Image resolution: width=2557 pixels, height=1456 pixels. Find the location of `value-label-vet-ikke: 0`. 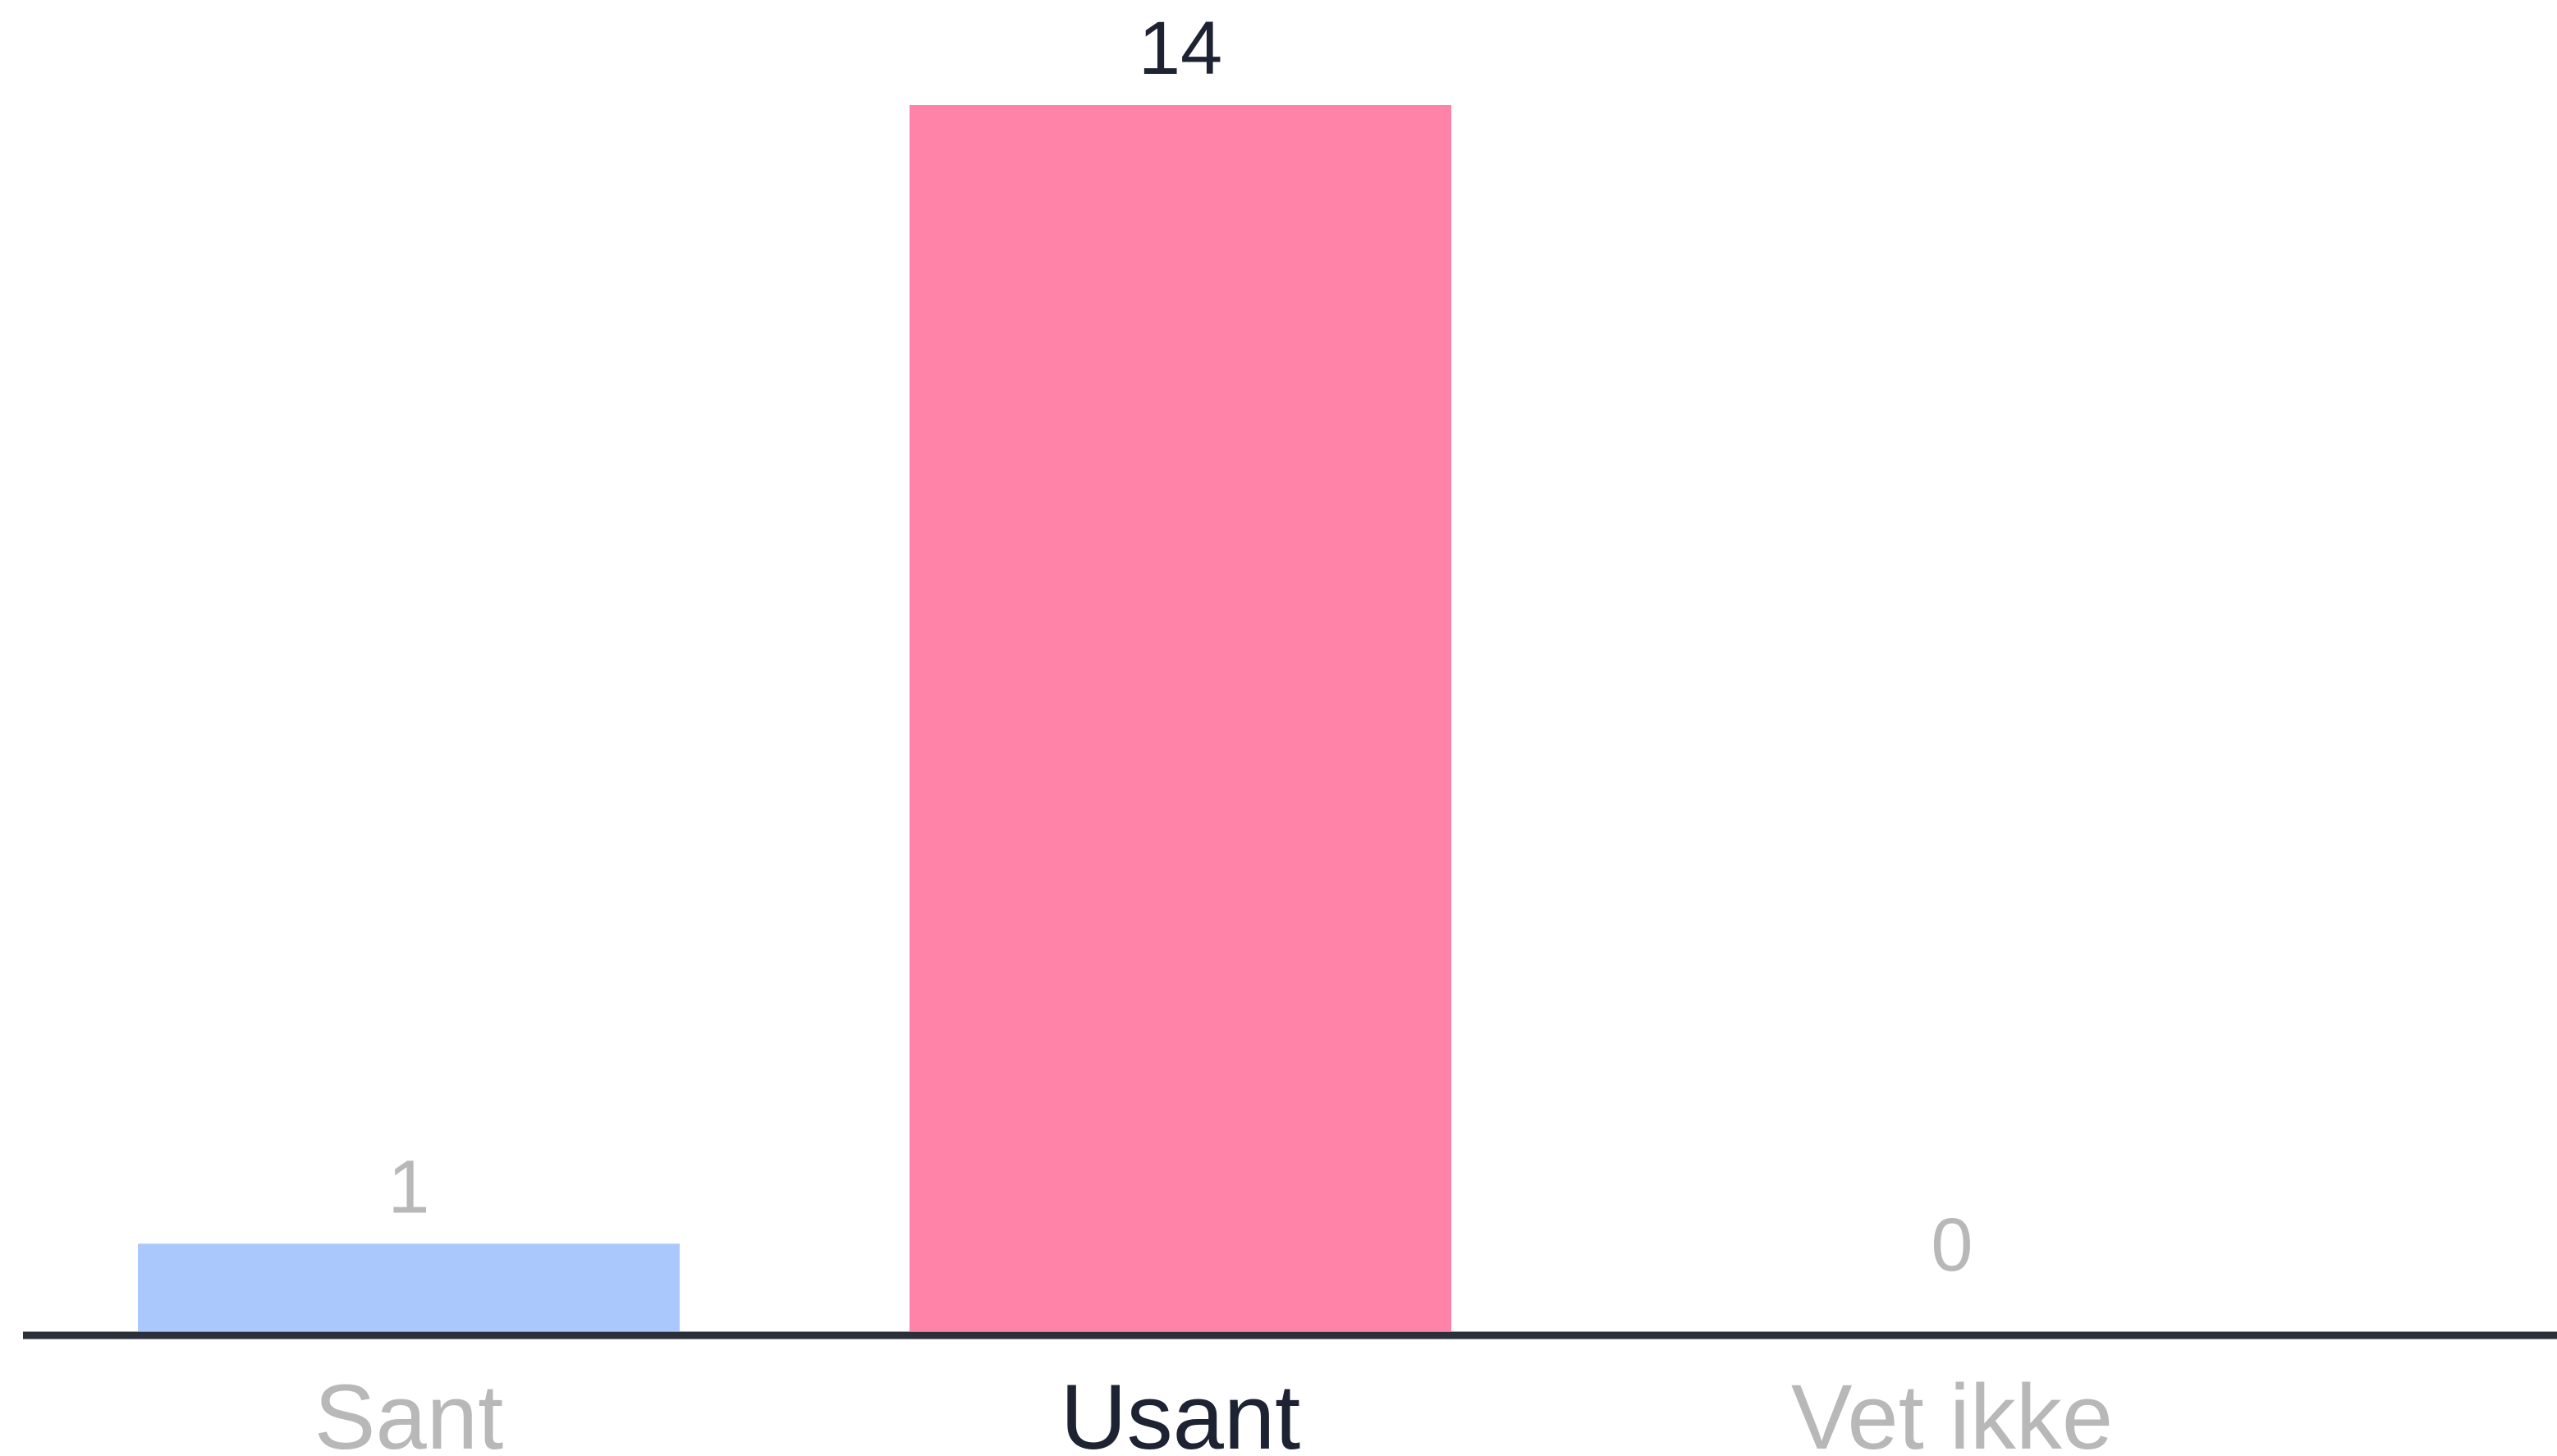

value-label-vet-ikke: 0 is located at coordinates (1952, 1245).